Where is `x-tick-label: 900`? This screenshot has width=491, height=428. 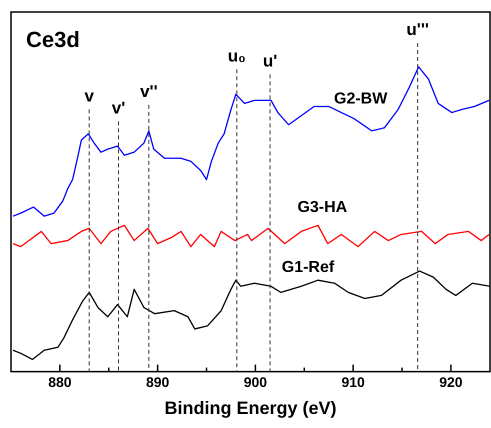
x-tick-label: 900 is located at coordinates (256, 382).